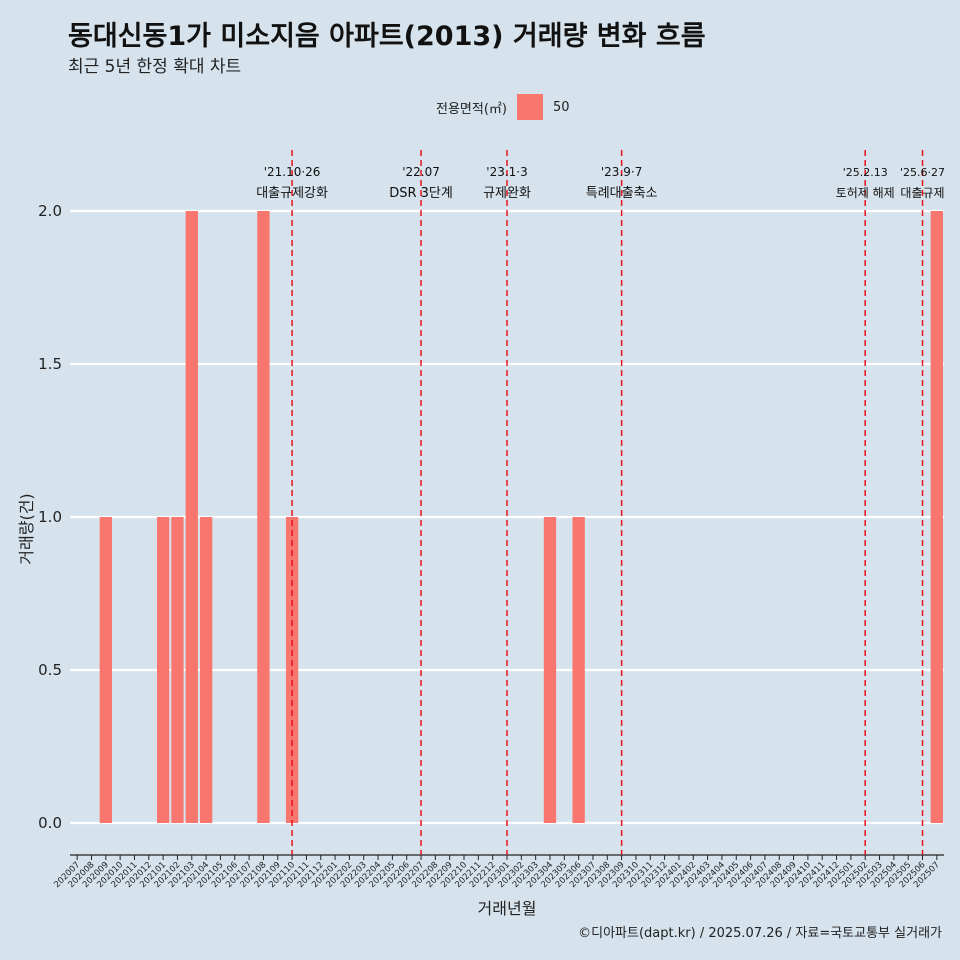 This screenshot has height=960, width=960. I want to click on y-tick-label: 0.5, so click(50, 670).